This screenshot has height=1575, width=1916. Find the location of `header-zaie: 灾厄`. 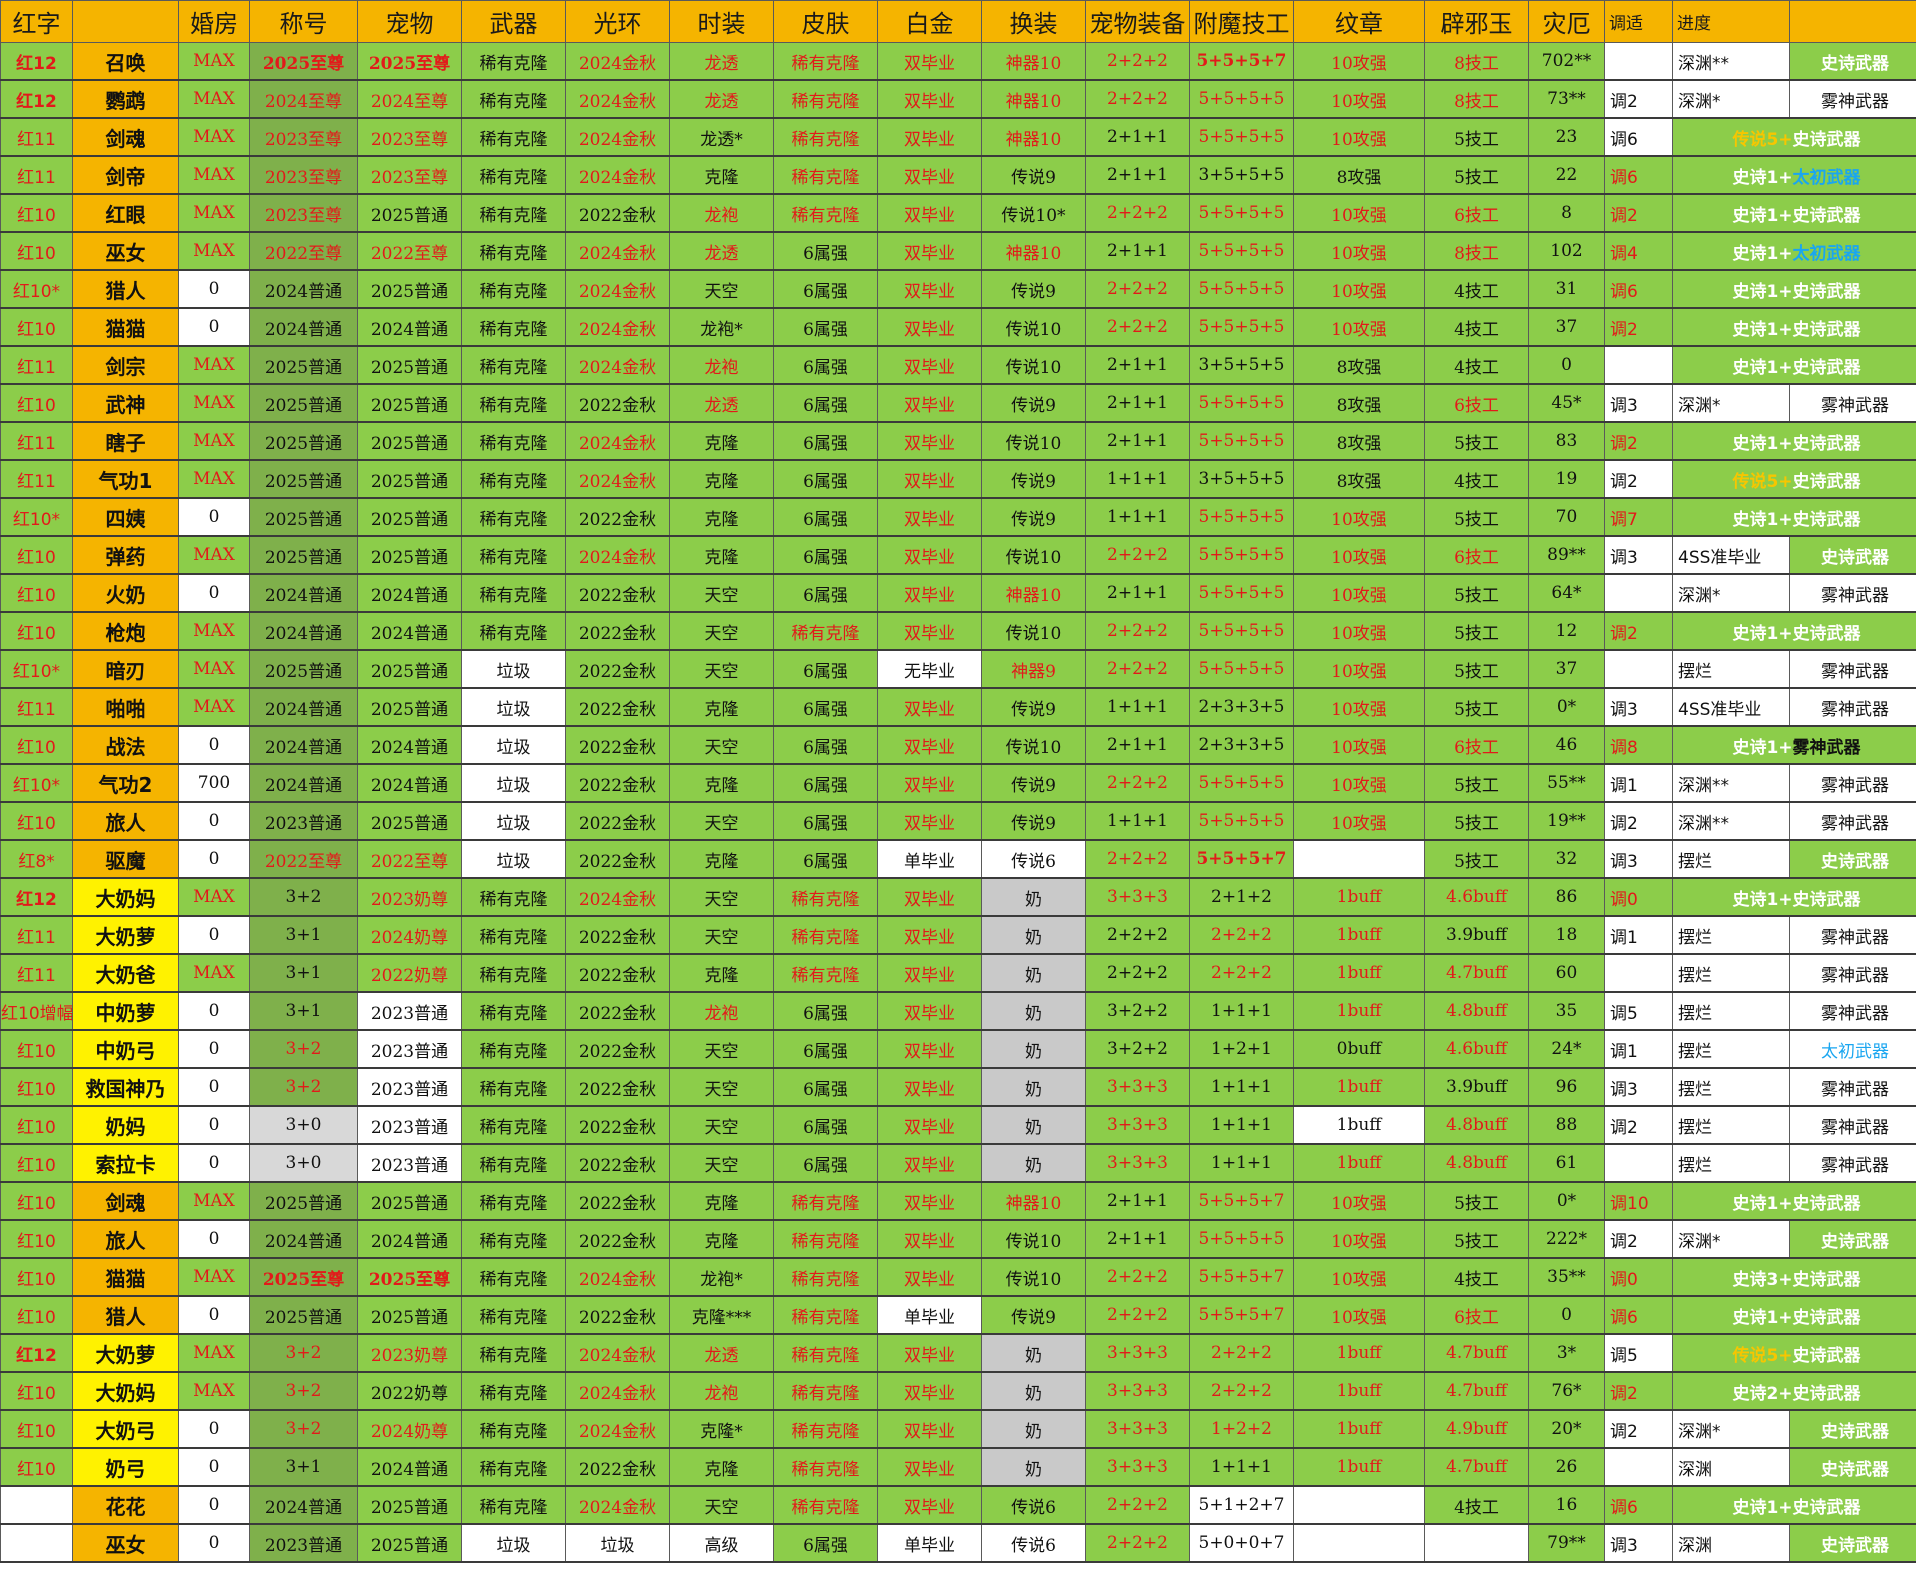

header-zaie: 灾厄 is located at coordinates (1566, 21).